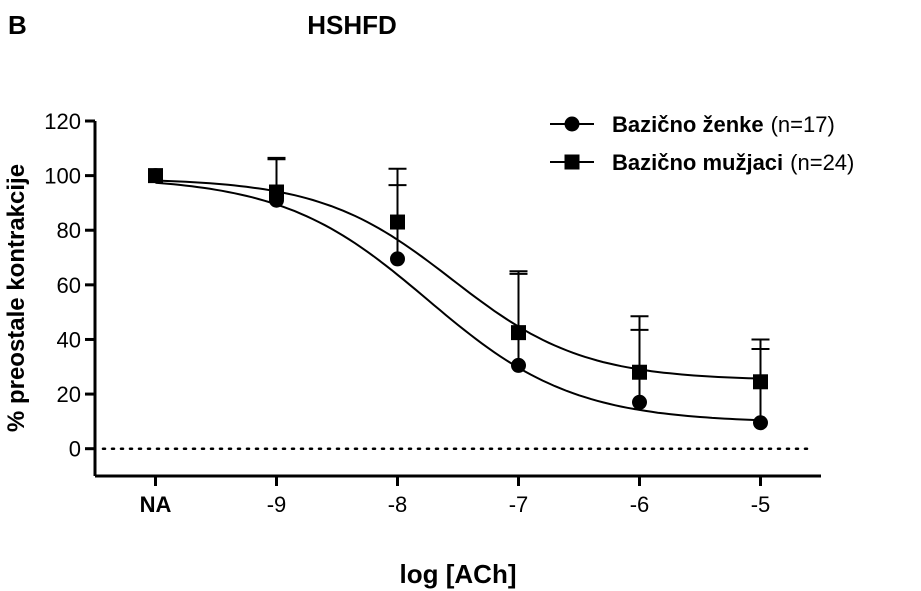 This screenshot has height=591, width=921. I want to click on y-ticks: 0 20 40 60 80 100 120, so click(69, 285).